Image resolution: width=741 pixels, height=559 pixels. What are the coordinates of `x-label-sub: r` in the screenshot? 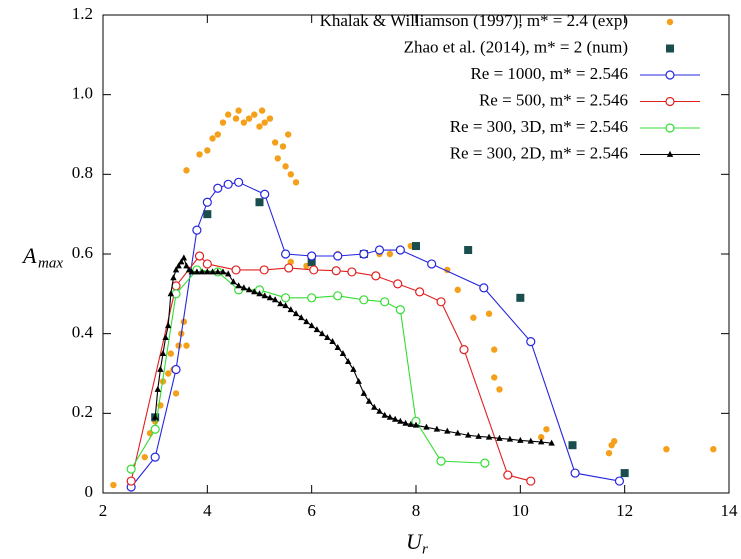 It's located at (425, 549).